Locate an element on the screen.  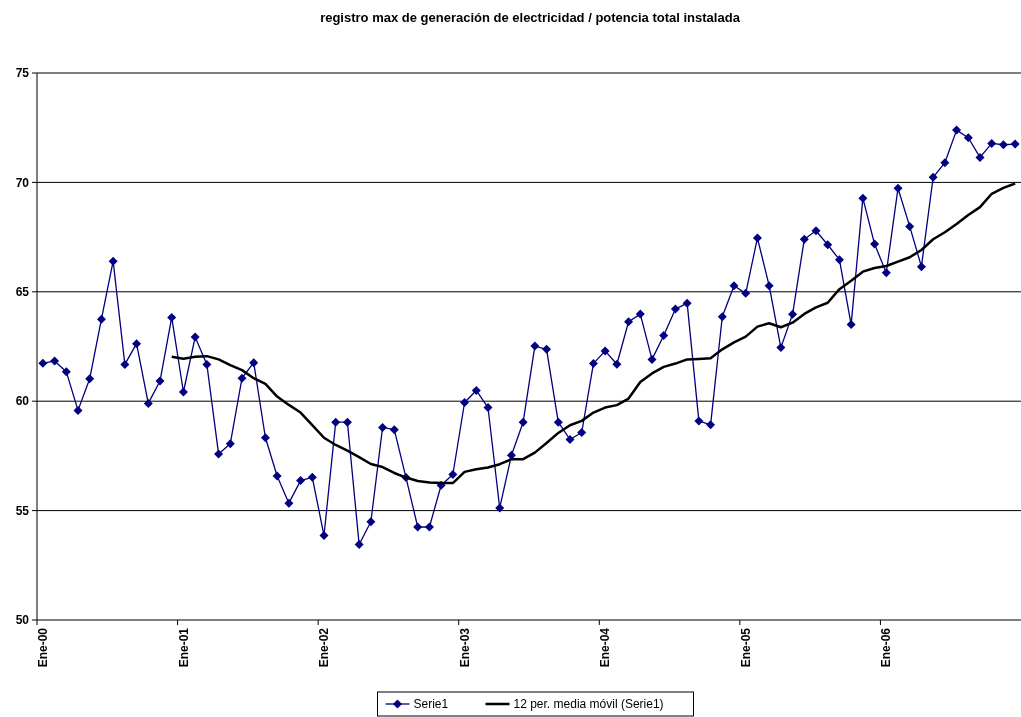
y-tick-label: 50 is located at coordinates (22, 620).